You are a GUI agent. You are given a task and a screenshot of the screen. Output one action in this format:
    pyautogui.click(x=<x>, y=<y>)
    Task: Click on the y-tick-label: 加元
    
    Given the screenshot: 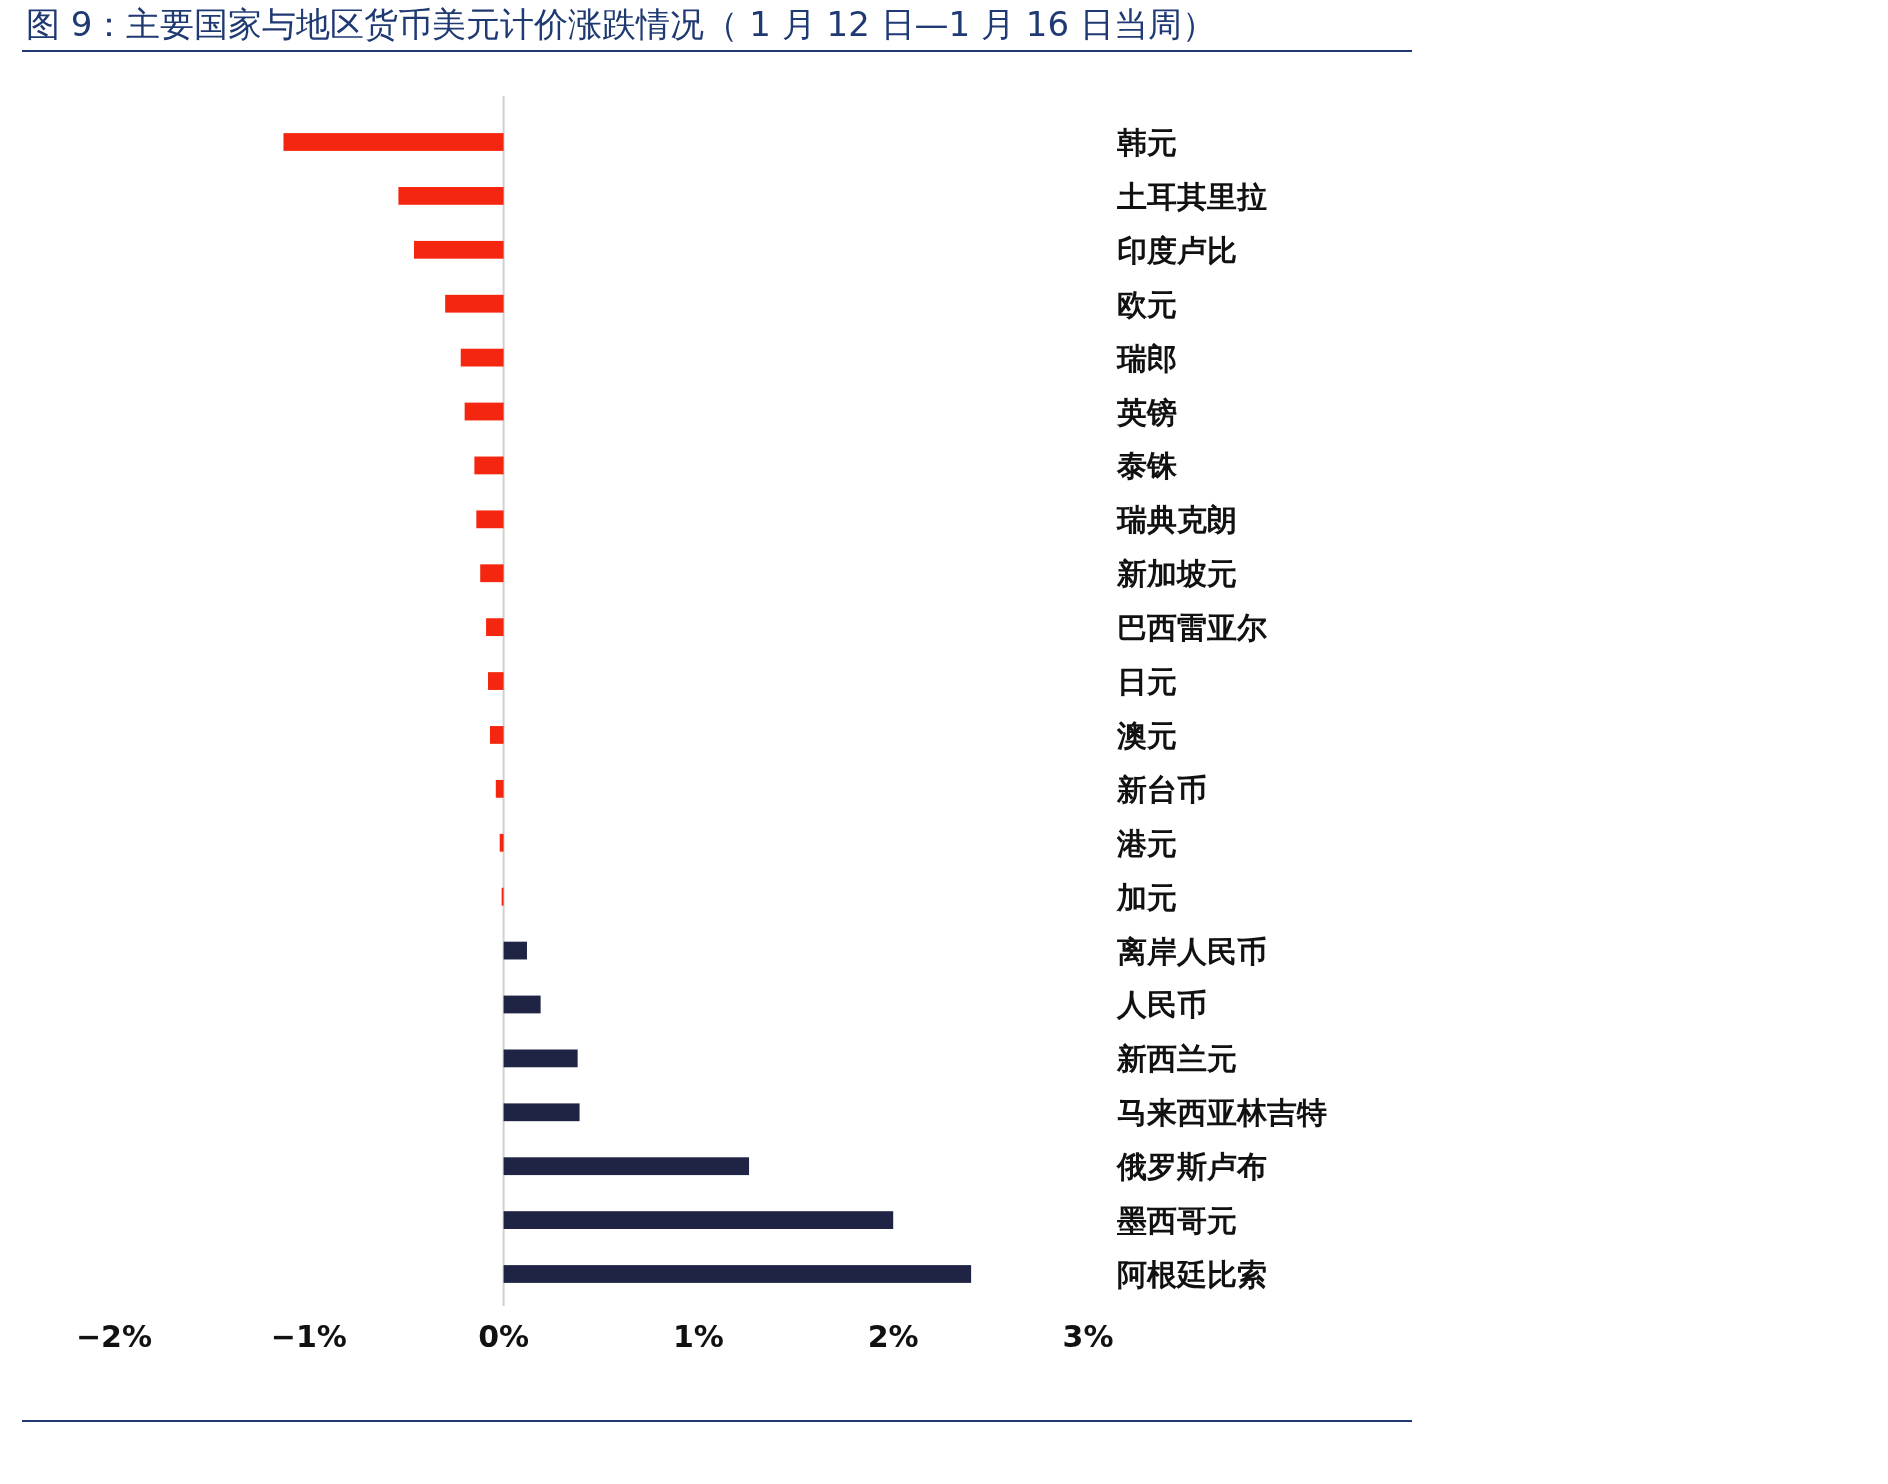 What is the action you would take?
    pyautogui.click(x=1146, y=897)
    